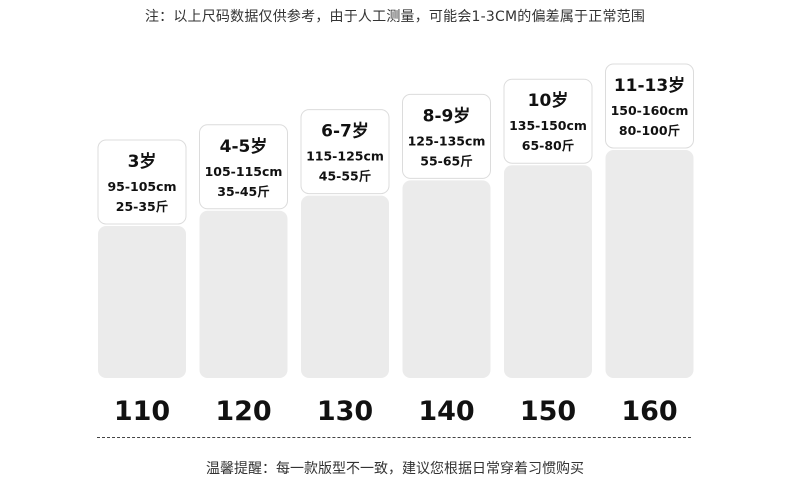 This screenshot has width=790, height=492. Describe the element at coordinates (141, 186) in the screenshot. I see `height-label: 95-105cm` at that location.